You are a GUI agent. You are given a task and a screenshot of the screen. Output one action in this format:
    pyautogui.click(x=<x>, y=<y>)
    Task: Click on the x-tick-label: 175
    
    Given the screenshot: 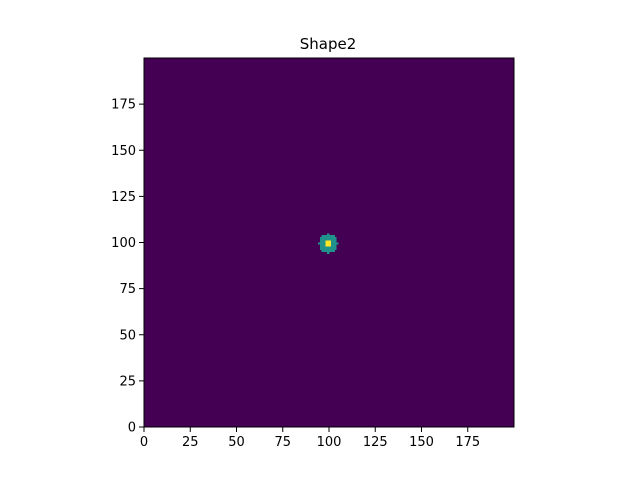 What is the action you would take?
    pyautogui.click(x=467, y=442)
    